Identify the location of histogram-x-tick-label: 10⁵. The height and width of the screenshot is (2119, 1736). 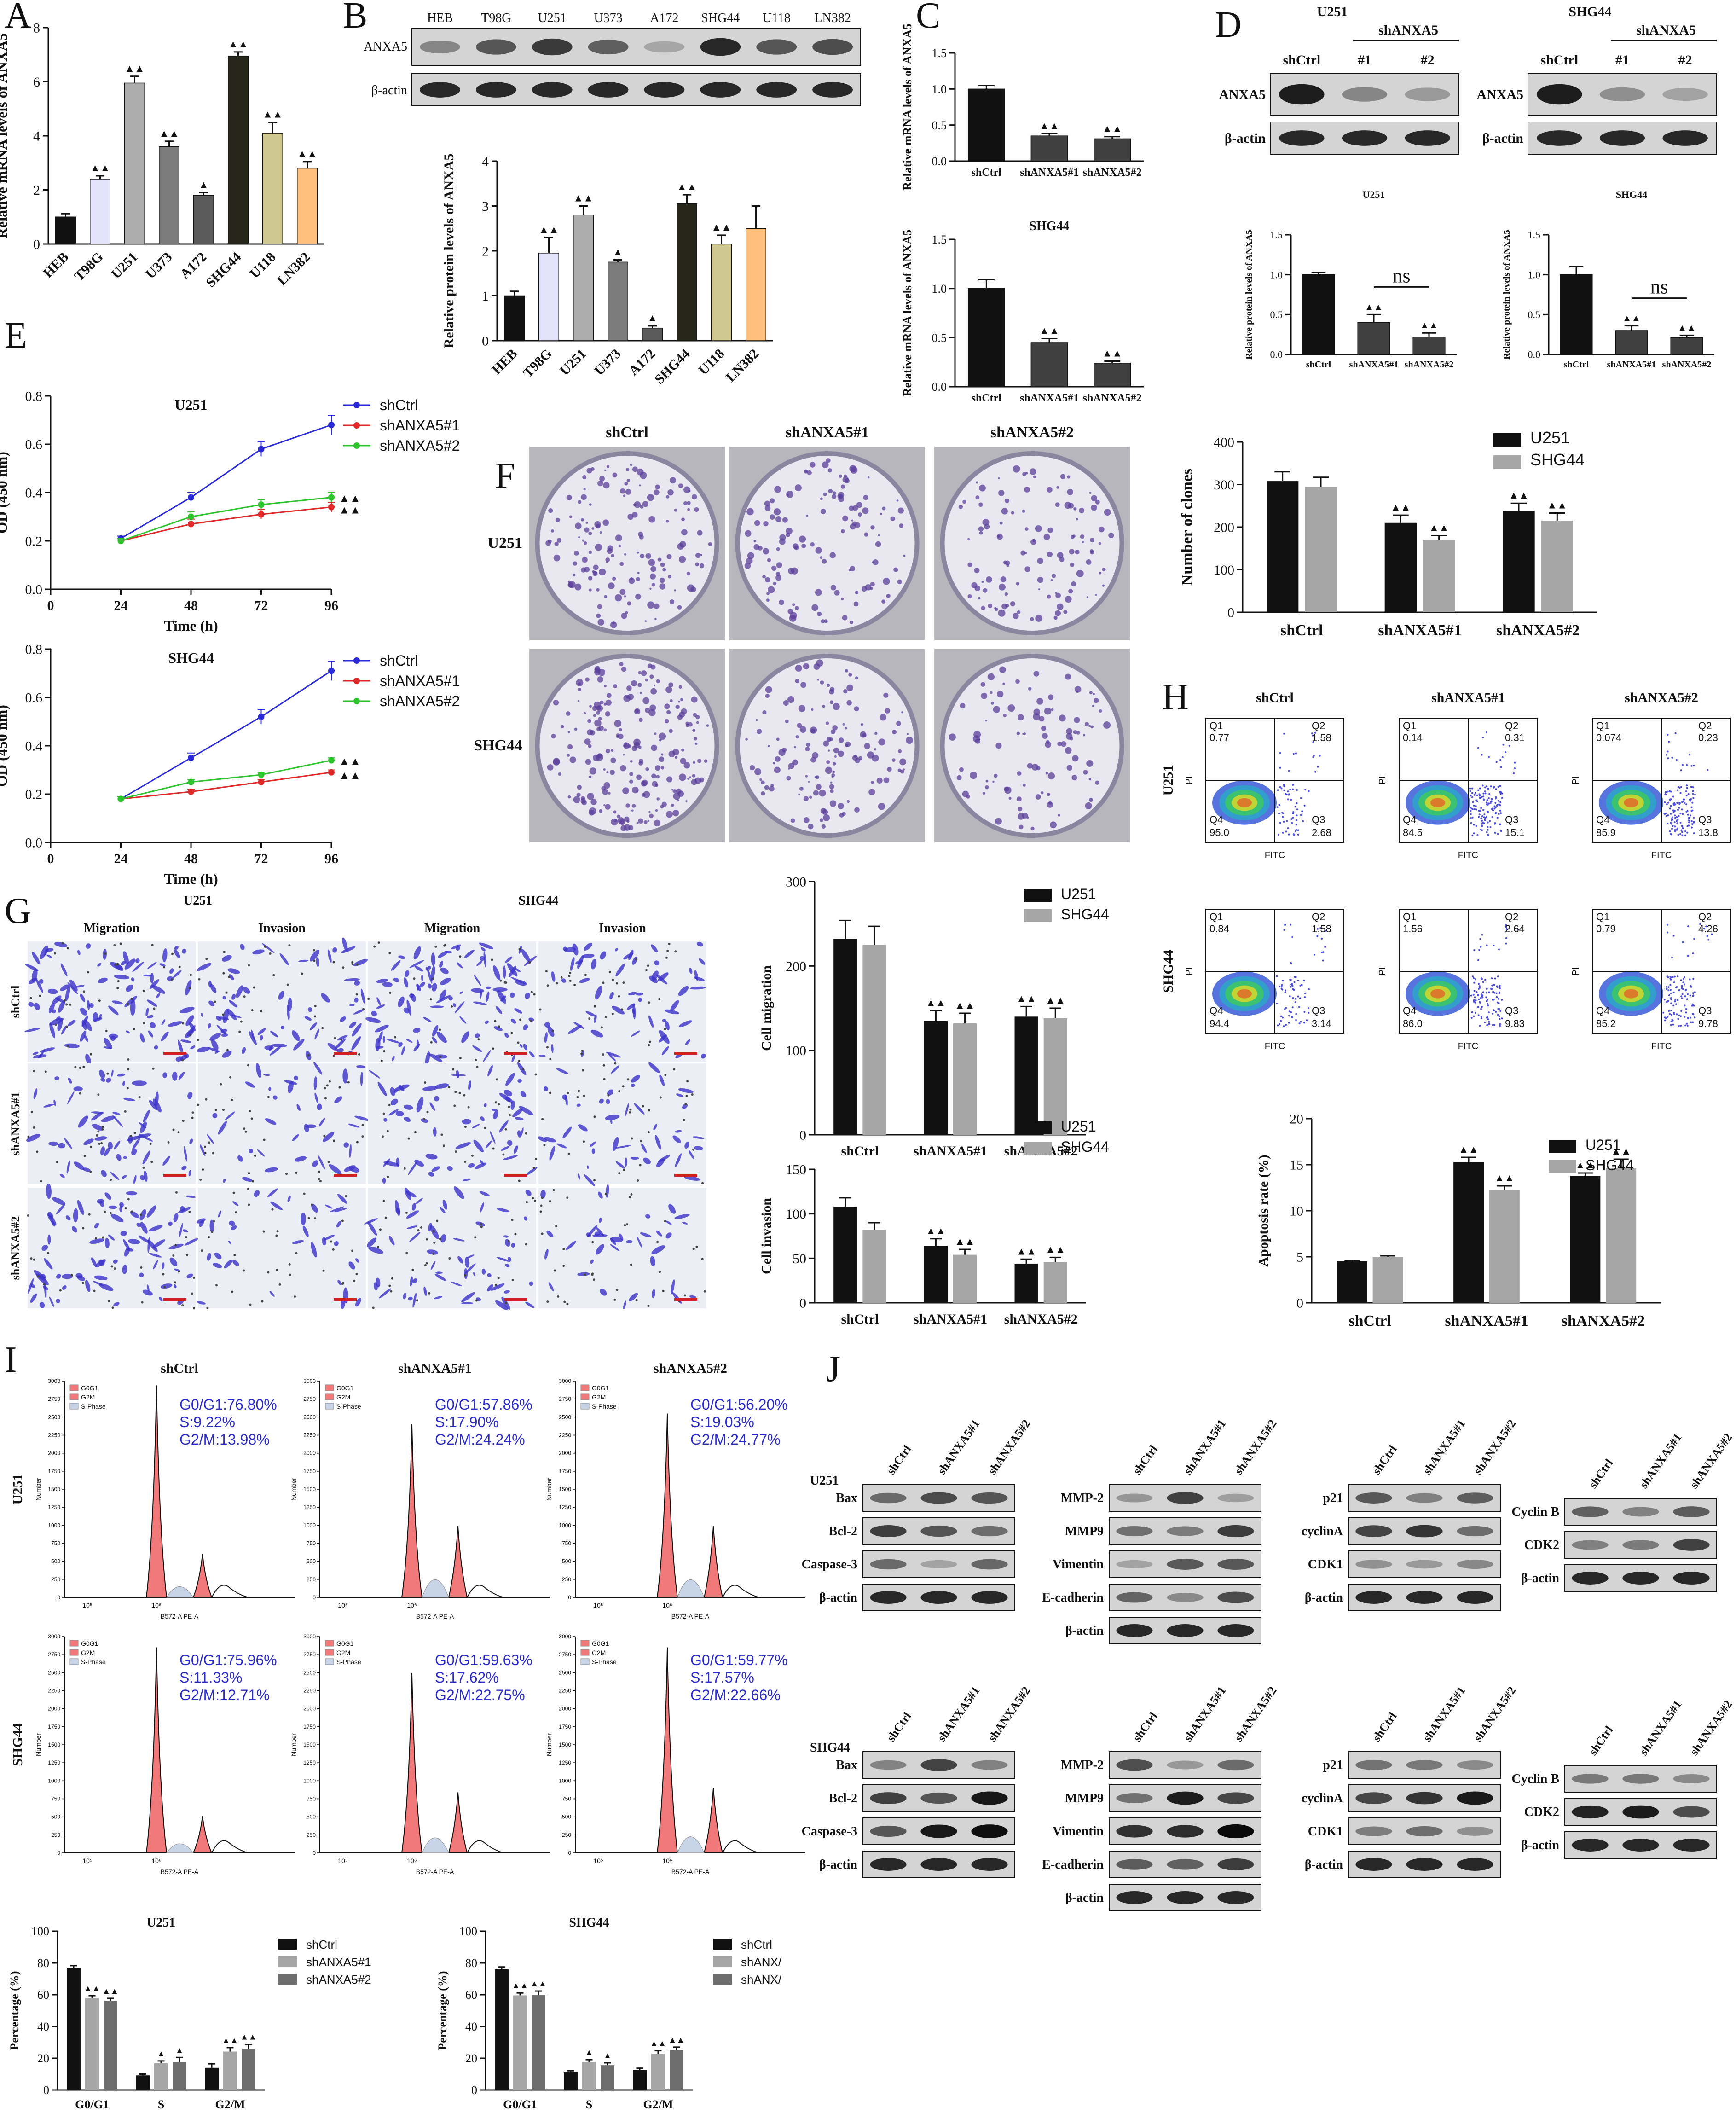
(598, 1860).